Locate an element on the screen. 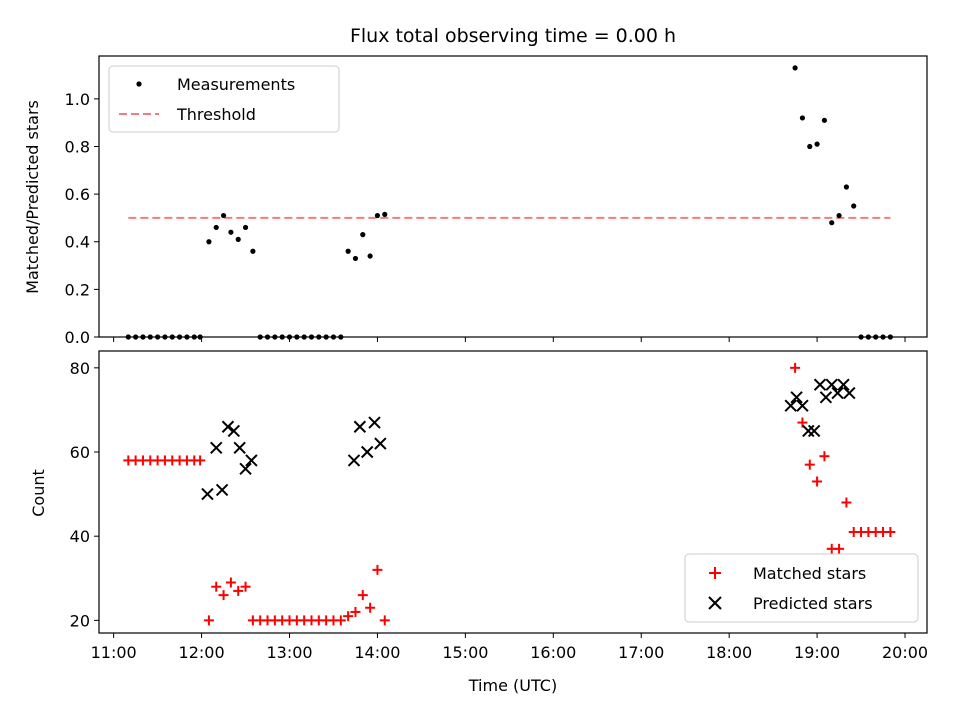 This screenshot has height=720, width=960. top-y-axis-label: Matched/Predicted stars is located at coordinates (32, 197).